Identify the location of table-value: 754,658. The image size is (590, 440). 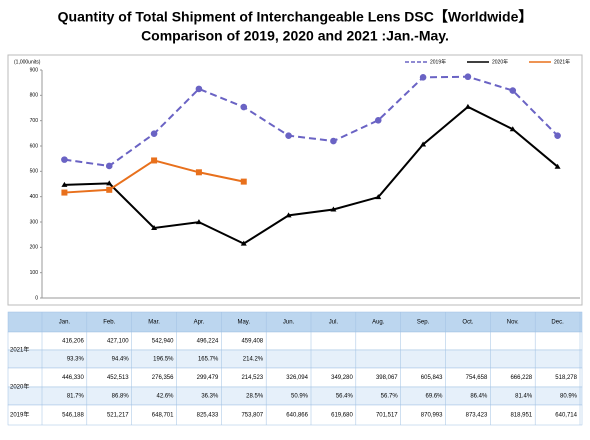
(477, 378).